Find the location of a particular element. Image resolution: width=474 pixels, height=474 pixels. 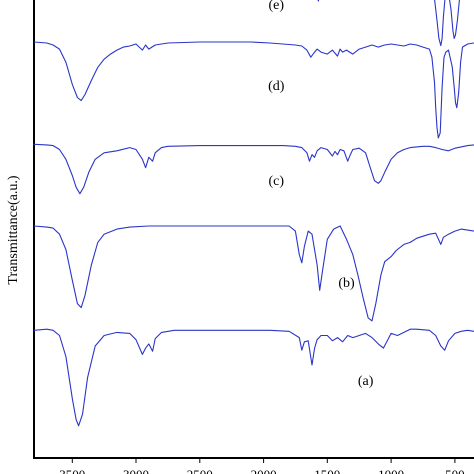

x-axis: 3500 3000 2500 2000 1500 1000 500 is located at coordinates (262, 466).